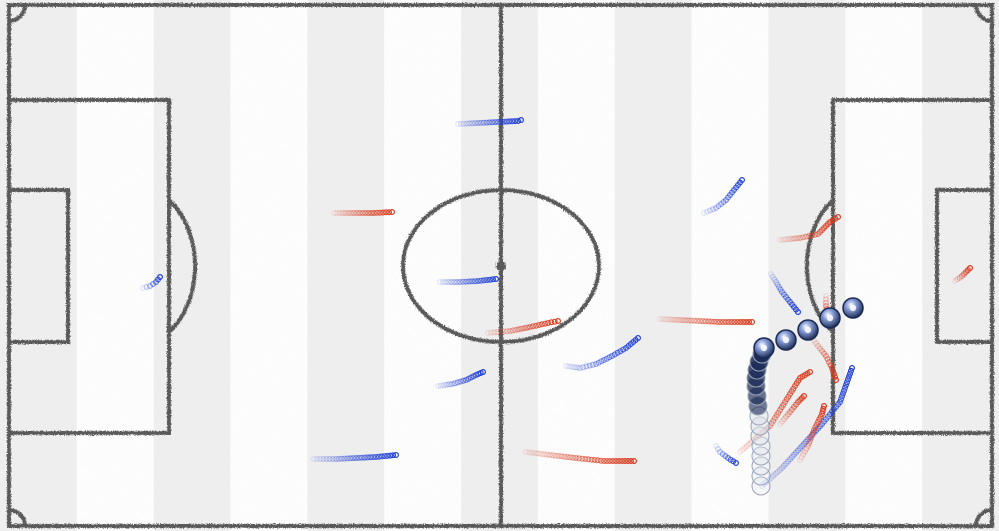 This screenshot has width=999, height=531. I want to click on corner-arc-bottom-left, so click(17, 517).